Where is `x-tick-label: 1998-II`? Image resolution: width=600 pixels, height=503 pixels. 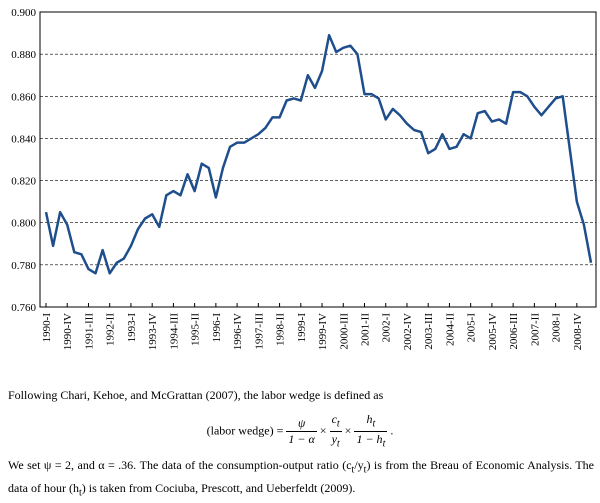 x-tick-label: 1998-II is located at coordinates (281, 329).